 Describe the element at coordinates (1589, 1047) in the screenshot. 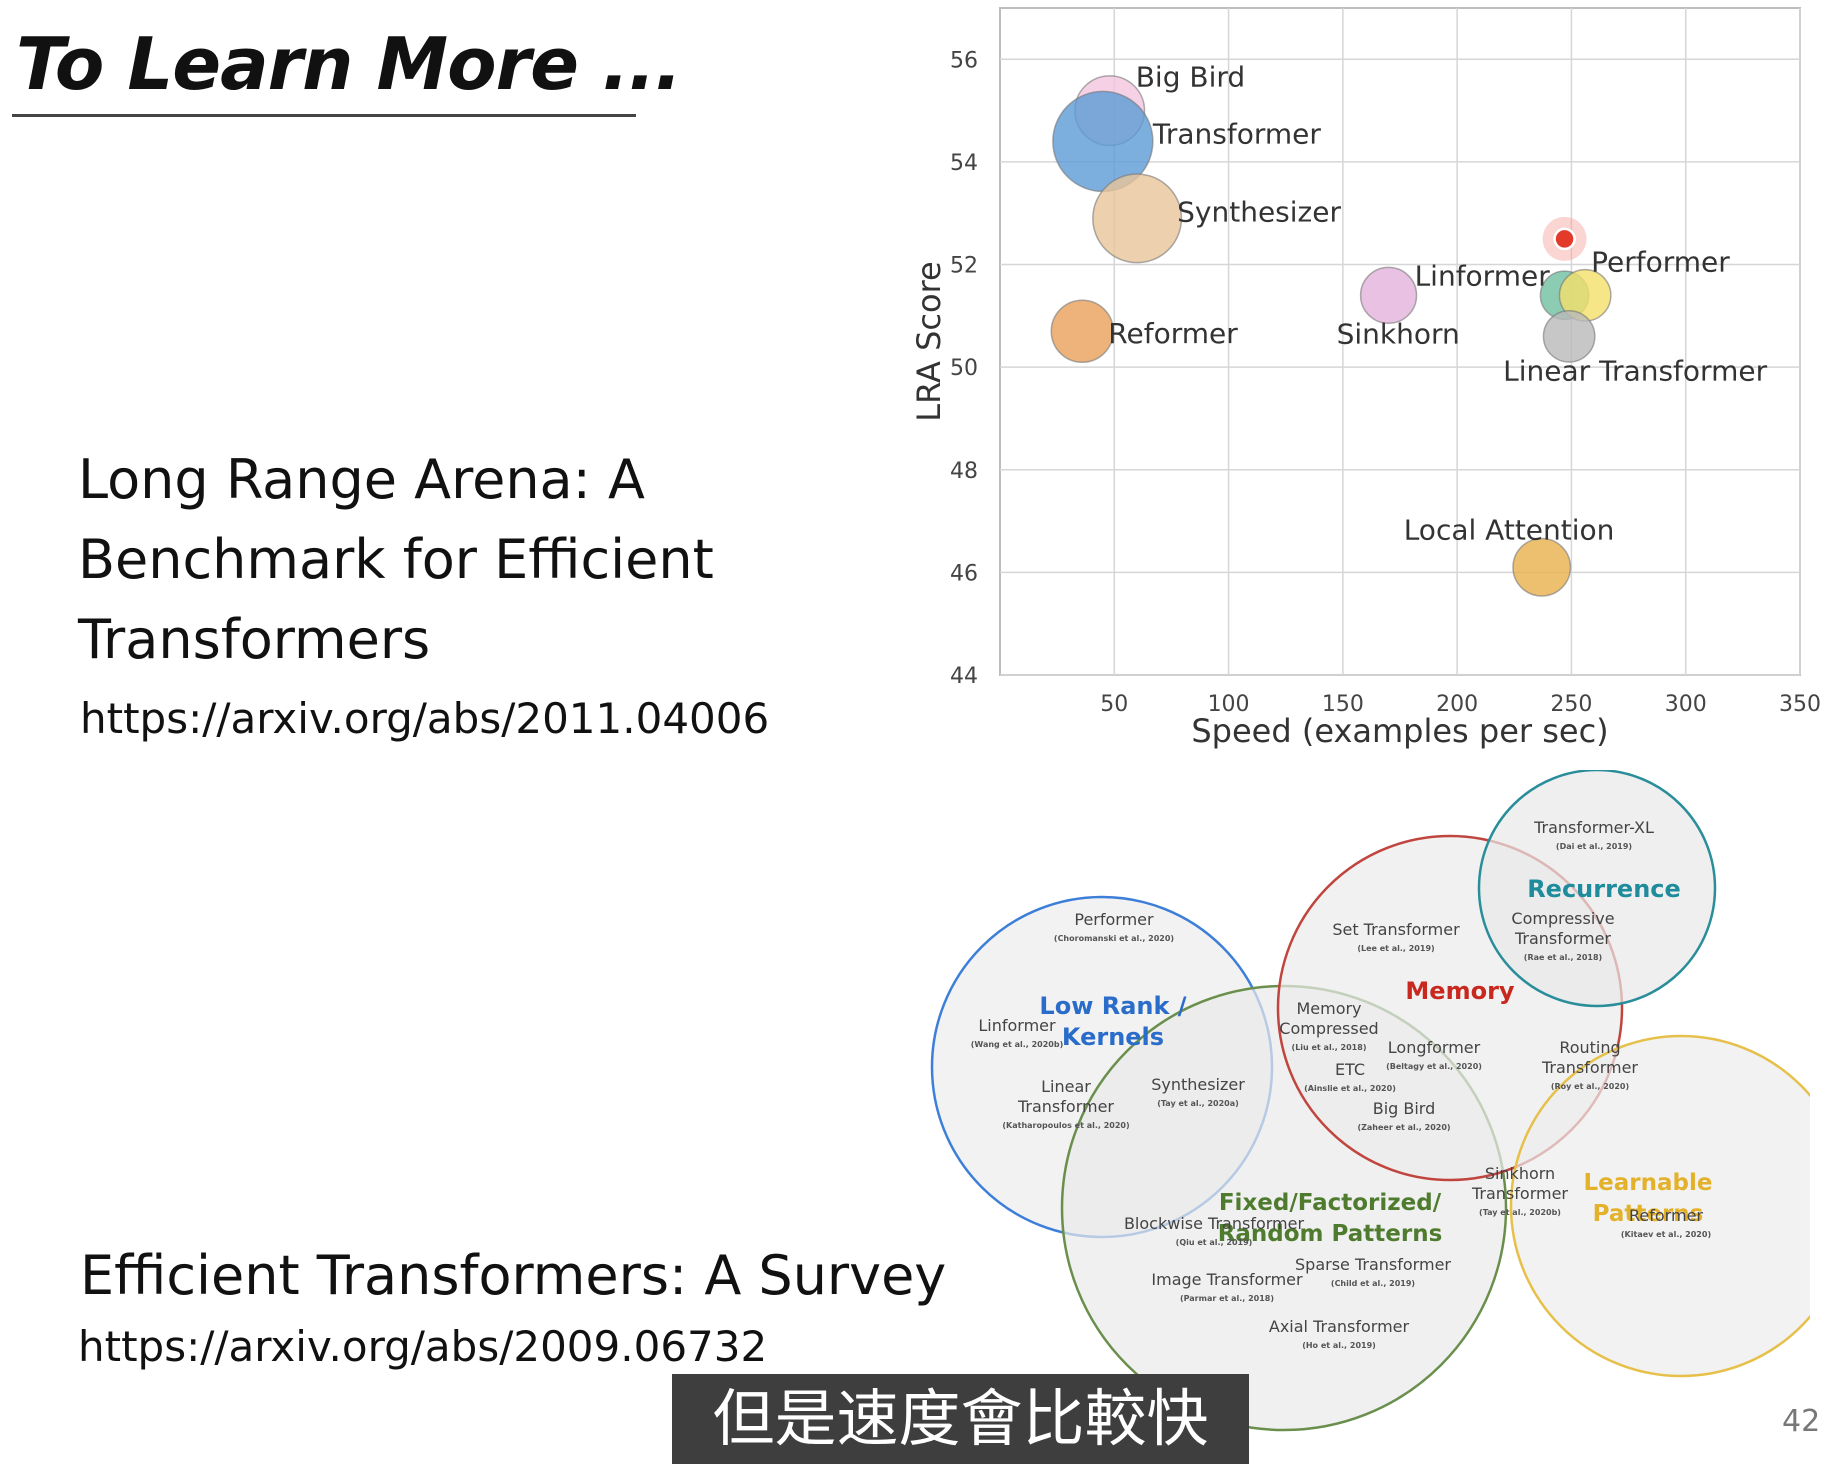

I see `venn-model-name: Routing` at that location.